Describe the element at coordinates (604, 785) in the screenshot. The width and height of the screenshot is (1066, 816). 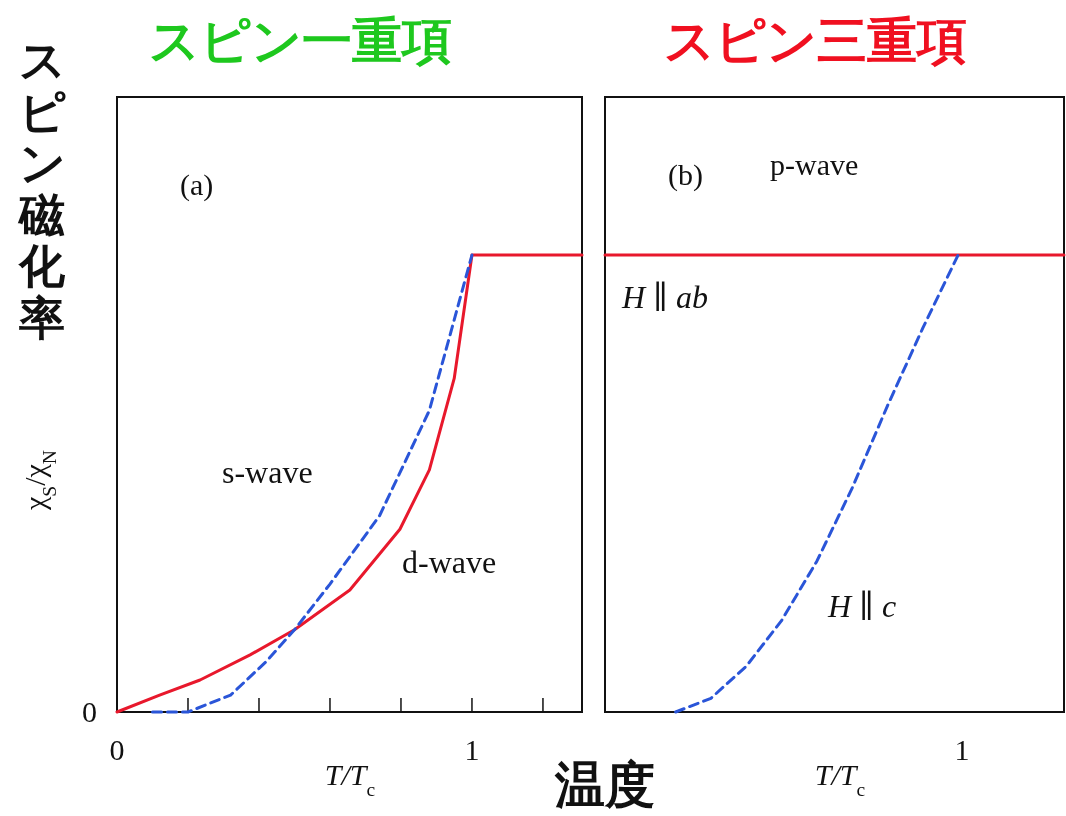
I see `text: 温度` at that location.